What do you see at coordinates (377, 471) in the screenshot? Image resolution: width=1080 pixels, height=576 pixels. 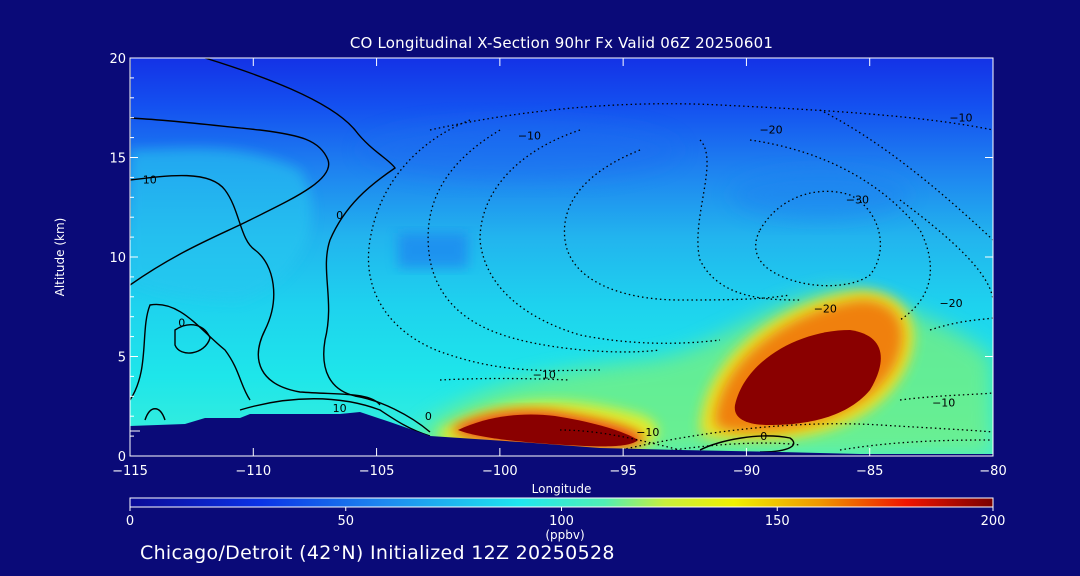 I see `x-tick-label: −105` at bounding box center [377, 471].